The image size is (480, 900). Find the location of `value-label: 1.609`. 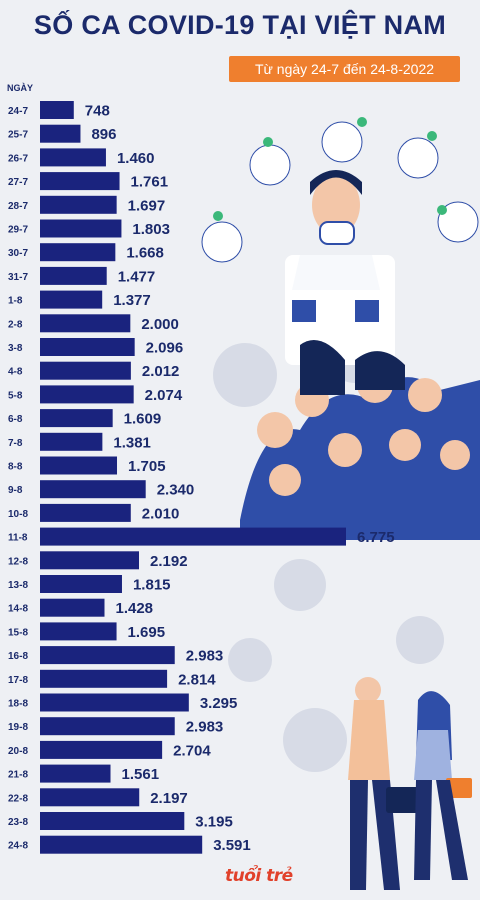

value-label: 1.609 is located at coordinates (143, 419).